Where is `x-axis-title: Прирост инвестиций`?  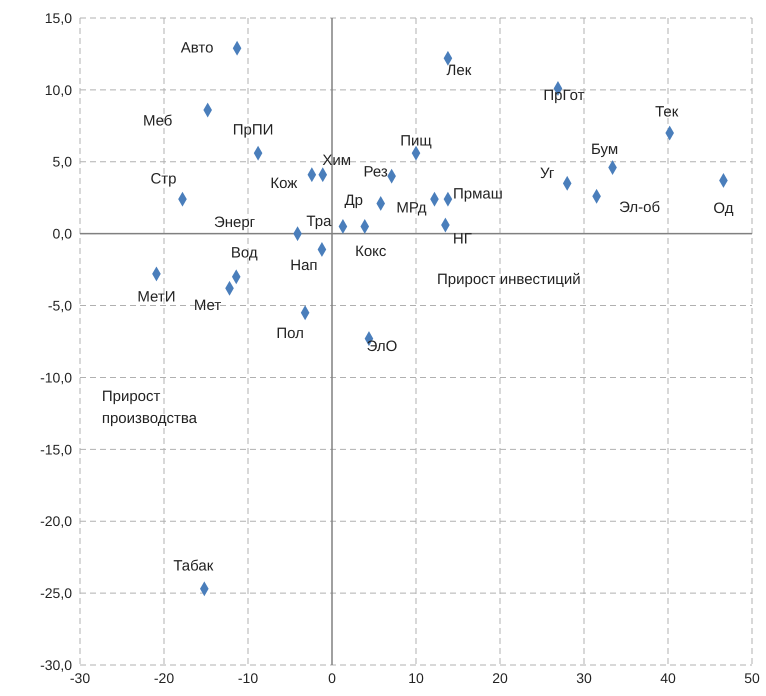 x-axis-title: Прирост инвестиций is located at coordinates (509, 279).